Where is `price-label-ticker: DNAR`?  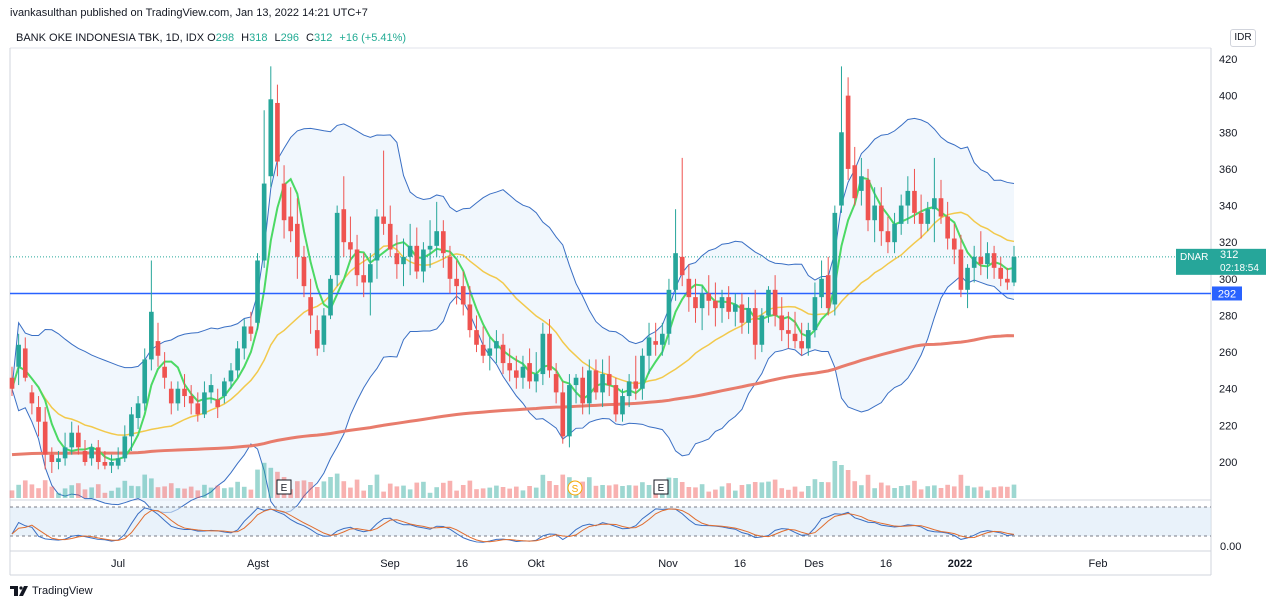
price-label-ticker: DNAR is located at coordinates (1194, 257).